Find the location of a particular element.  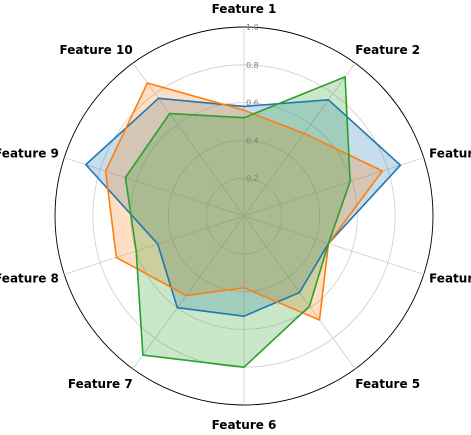

axis-label: Feature 1 is located at coordinates (244, 9).